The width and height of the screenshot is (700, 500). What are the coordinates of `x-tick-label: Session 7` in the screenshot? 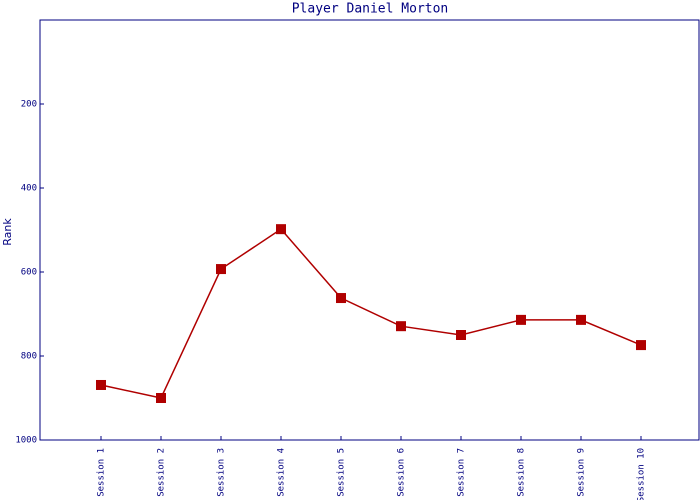 It's located at (462, 472).